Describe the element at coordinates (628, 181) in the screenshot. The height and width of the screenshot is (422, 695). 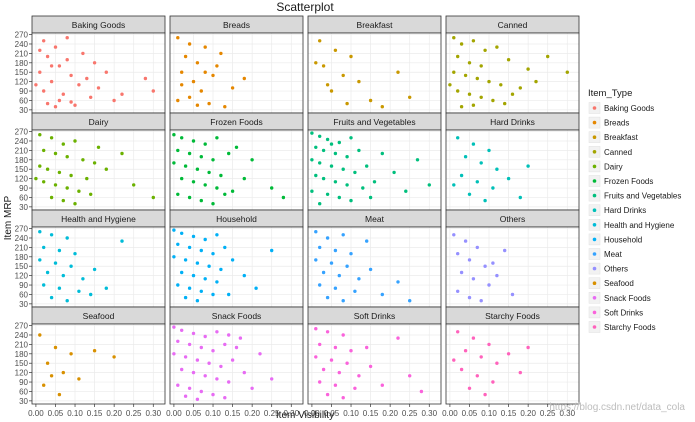
I see `legend-label: Frozen Foods` at that location.